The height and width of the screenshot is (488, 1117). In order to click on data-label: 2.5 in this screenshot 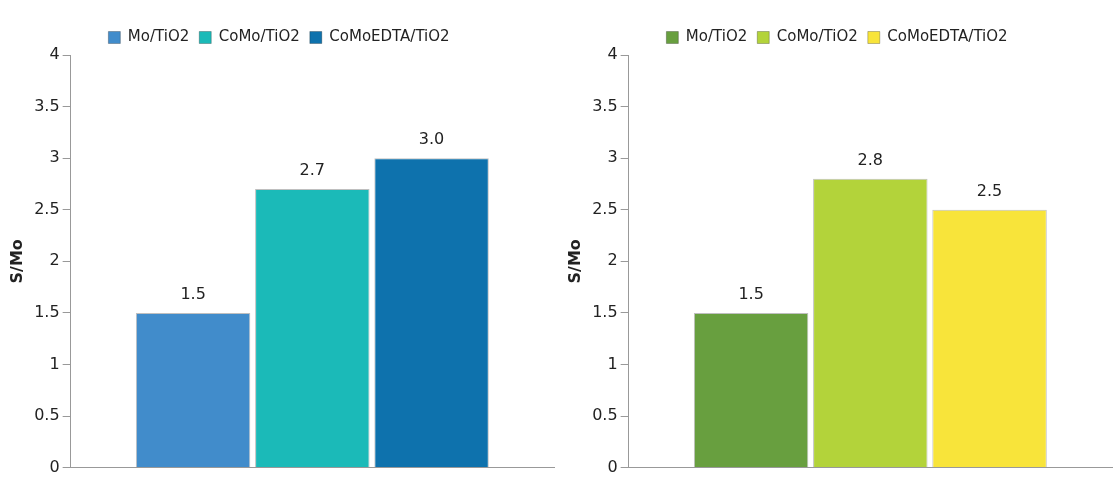, I will do `click(989, 190)`.